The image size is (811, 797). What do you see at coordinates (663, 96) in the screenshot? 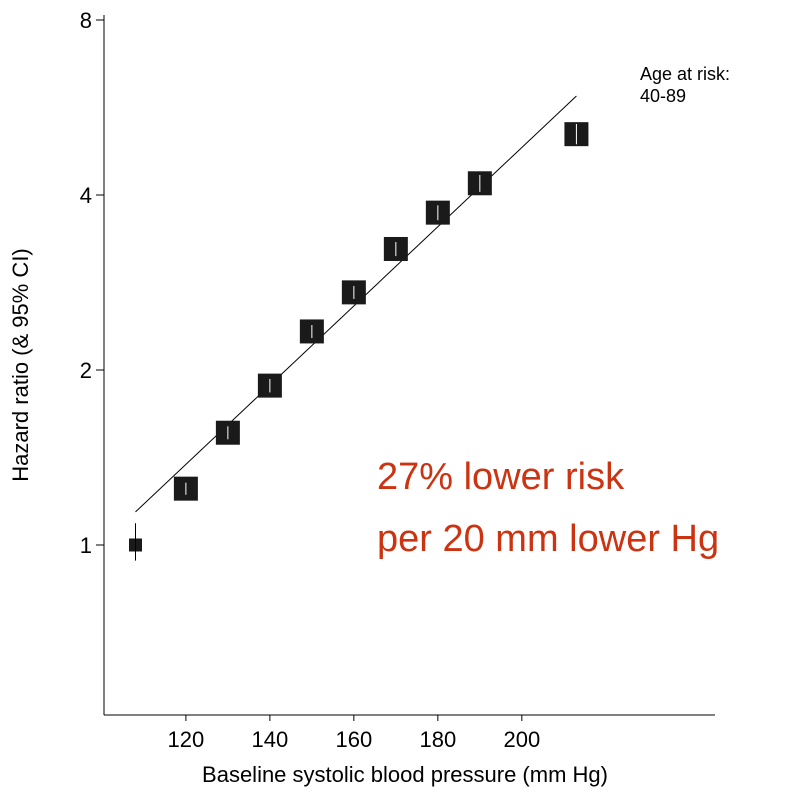
I see `annotation: 40-89` at bounding box center [663, 96].